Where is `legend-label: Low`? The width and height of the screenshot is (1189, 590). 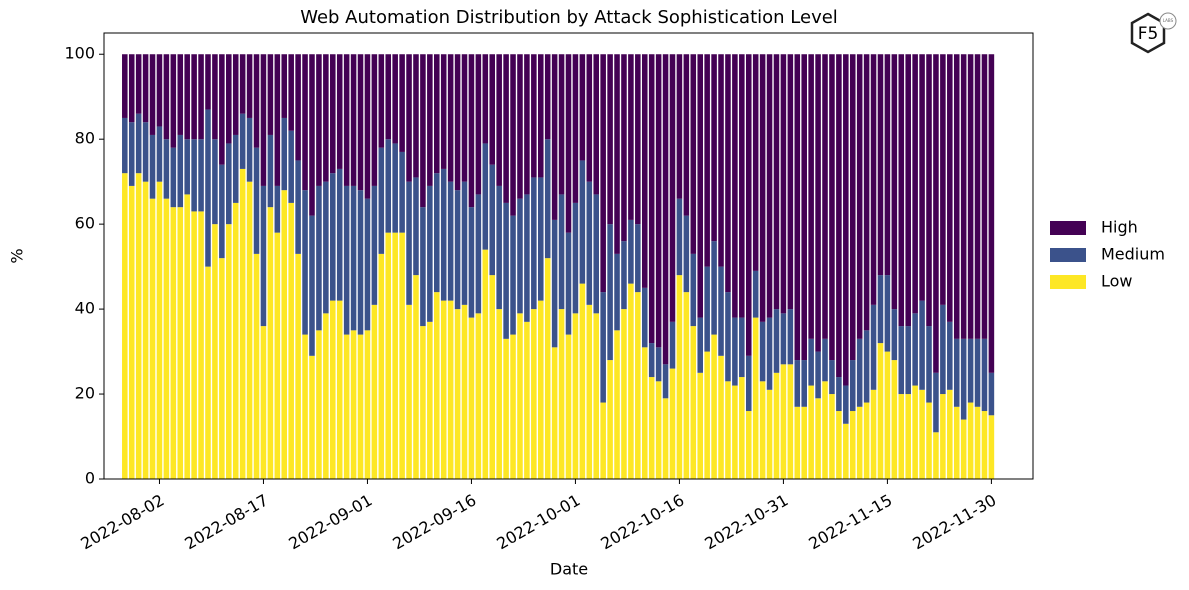 legend-label: Low is located at coordinates (1117, 281).